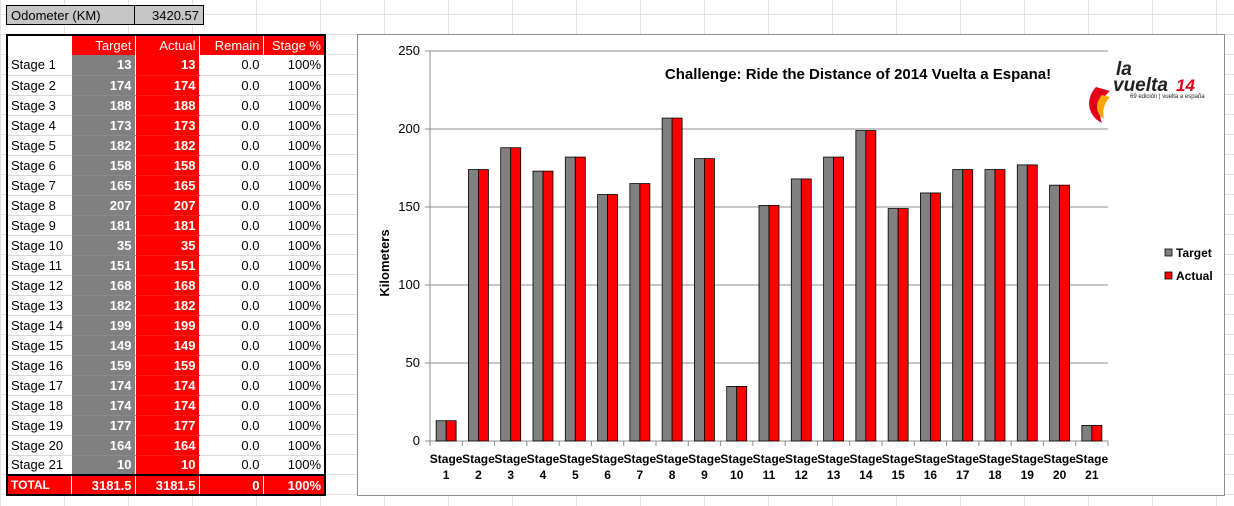 The image size is (1234, 506). I want to click on target-cell: 151, so click(103, 265).